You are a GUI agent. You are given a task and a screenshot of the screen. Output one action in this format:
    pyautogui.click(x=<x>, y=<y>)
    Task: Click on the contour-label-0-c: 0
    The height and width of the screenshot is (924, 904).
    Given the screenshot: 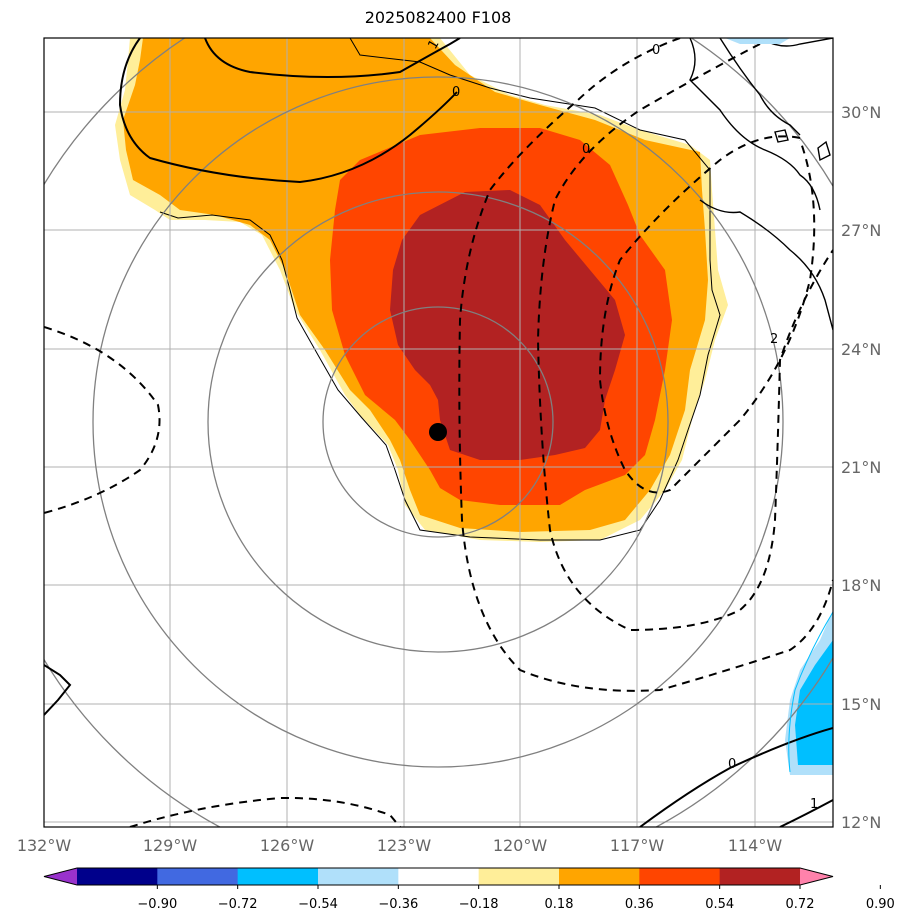 What is the action you would take?
    pyautogui.click(x=586, y=149)
    